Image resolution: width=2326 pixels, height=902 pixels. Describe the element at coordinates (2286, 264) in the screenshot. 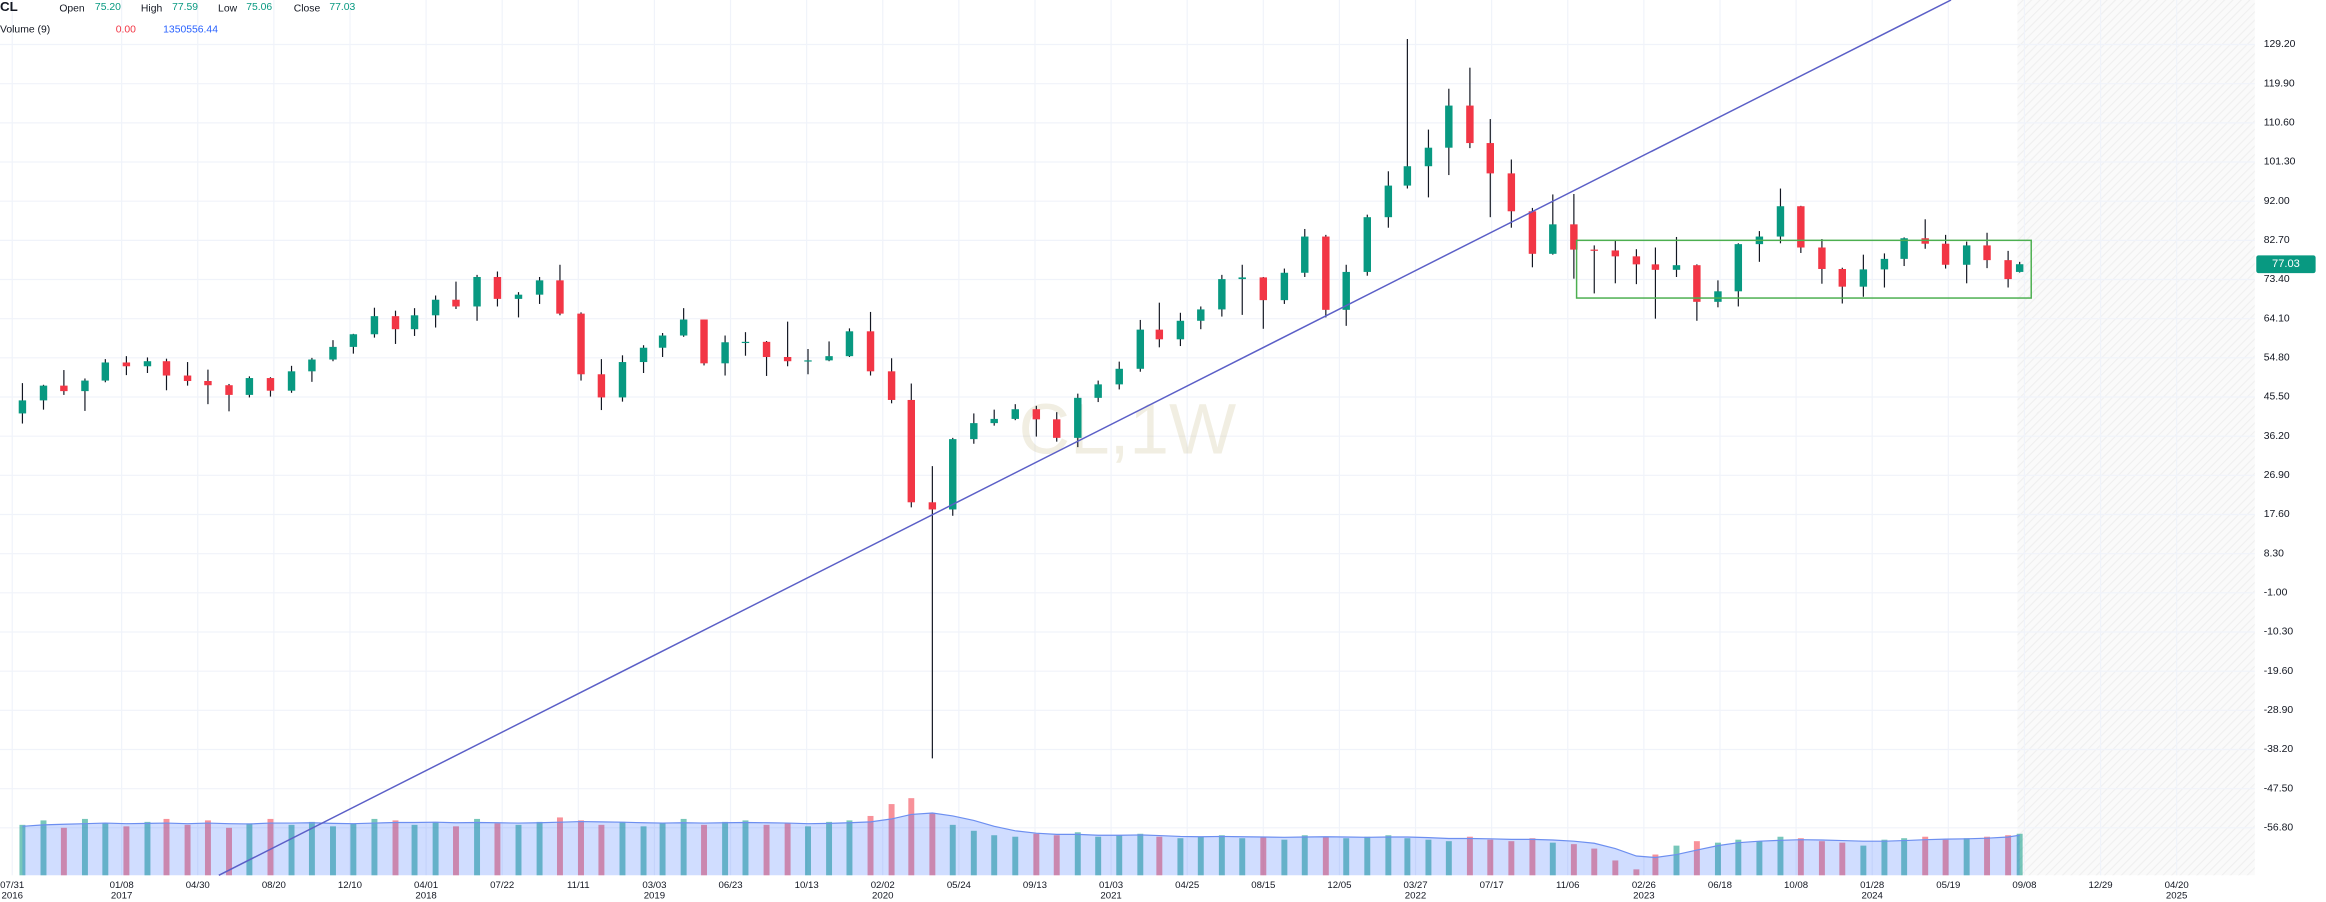

I see `price-tag-label: 77.03` at that location.